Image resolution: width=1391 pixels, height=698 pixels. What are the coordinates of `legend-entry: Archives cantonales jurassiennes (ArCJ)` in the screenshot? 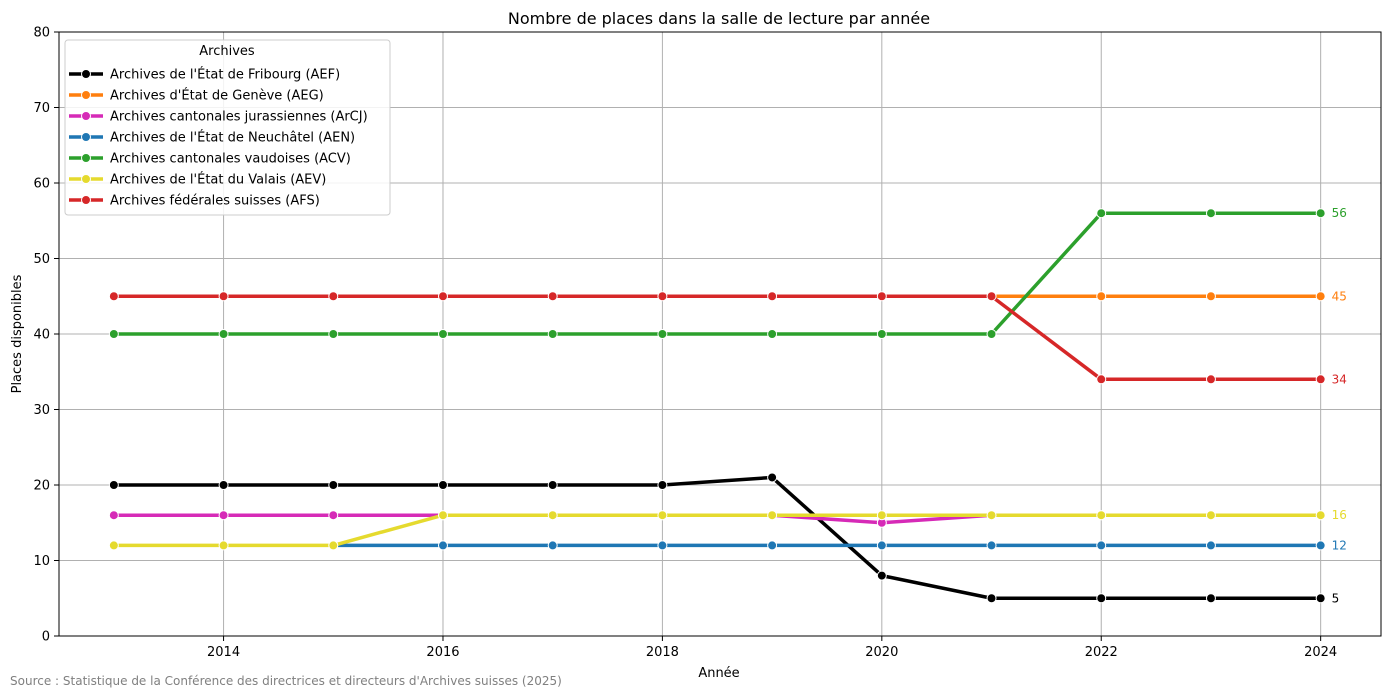 It's located at (239, 117).